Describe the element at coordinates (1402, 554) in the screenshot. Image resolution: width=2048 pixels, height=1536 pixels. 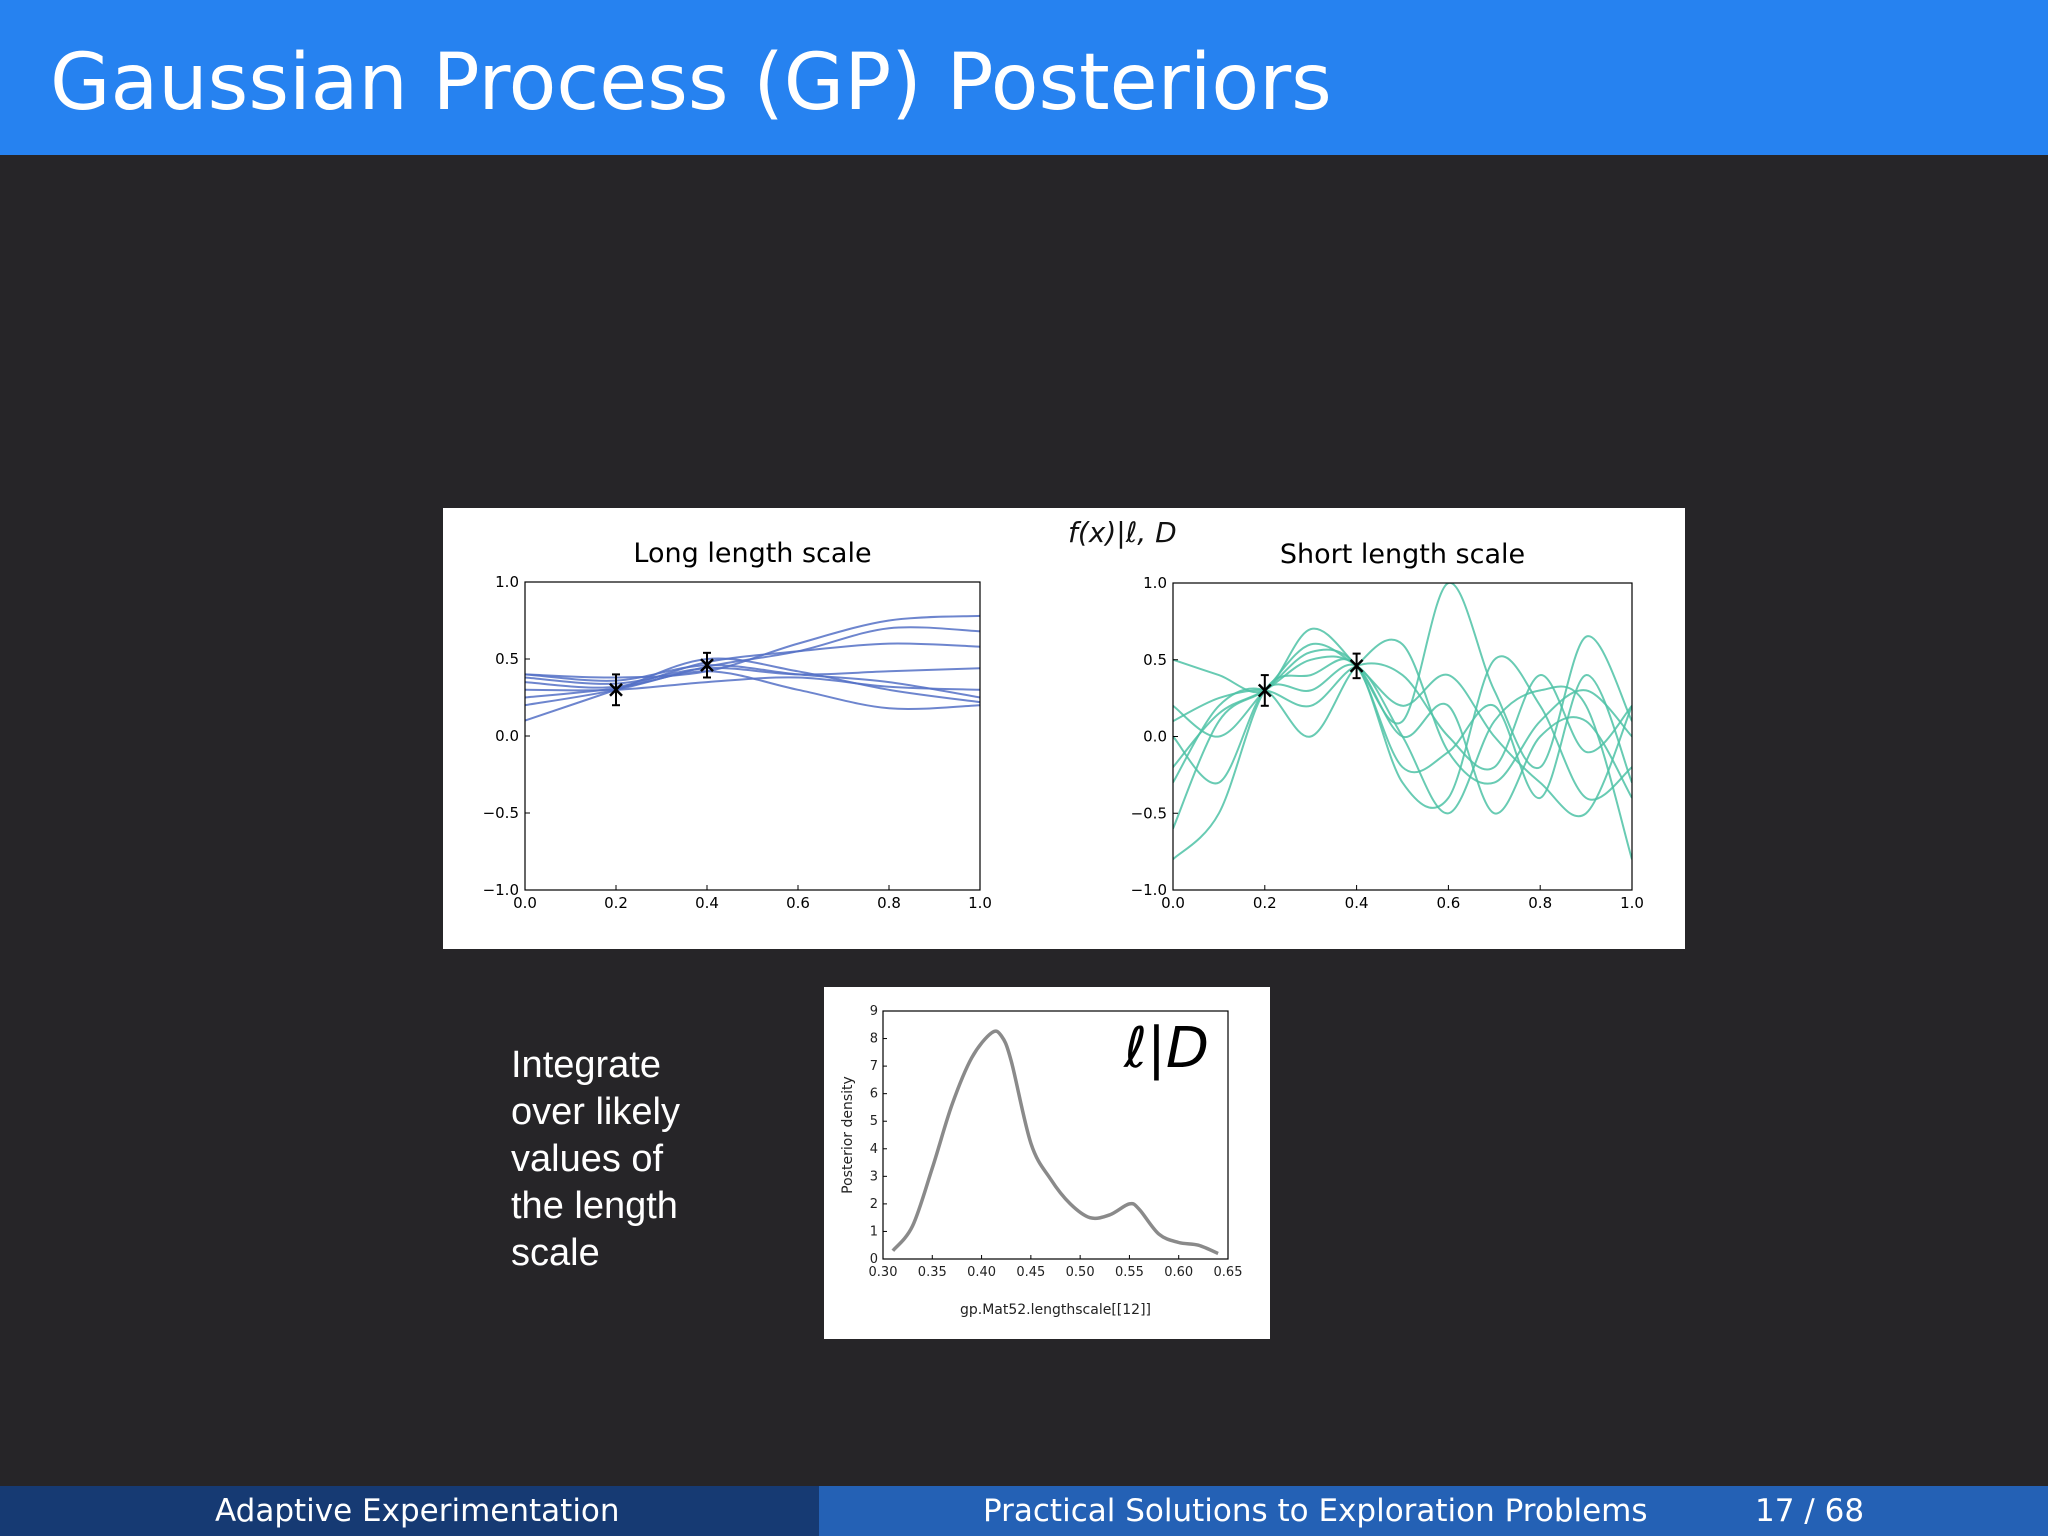
I see `chart-title: Short length scale` at that location.